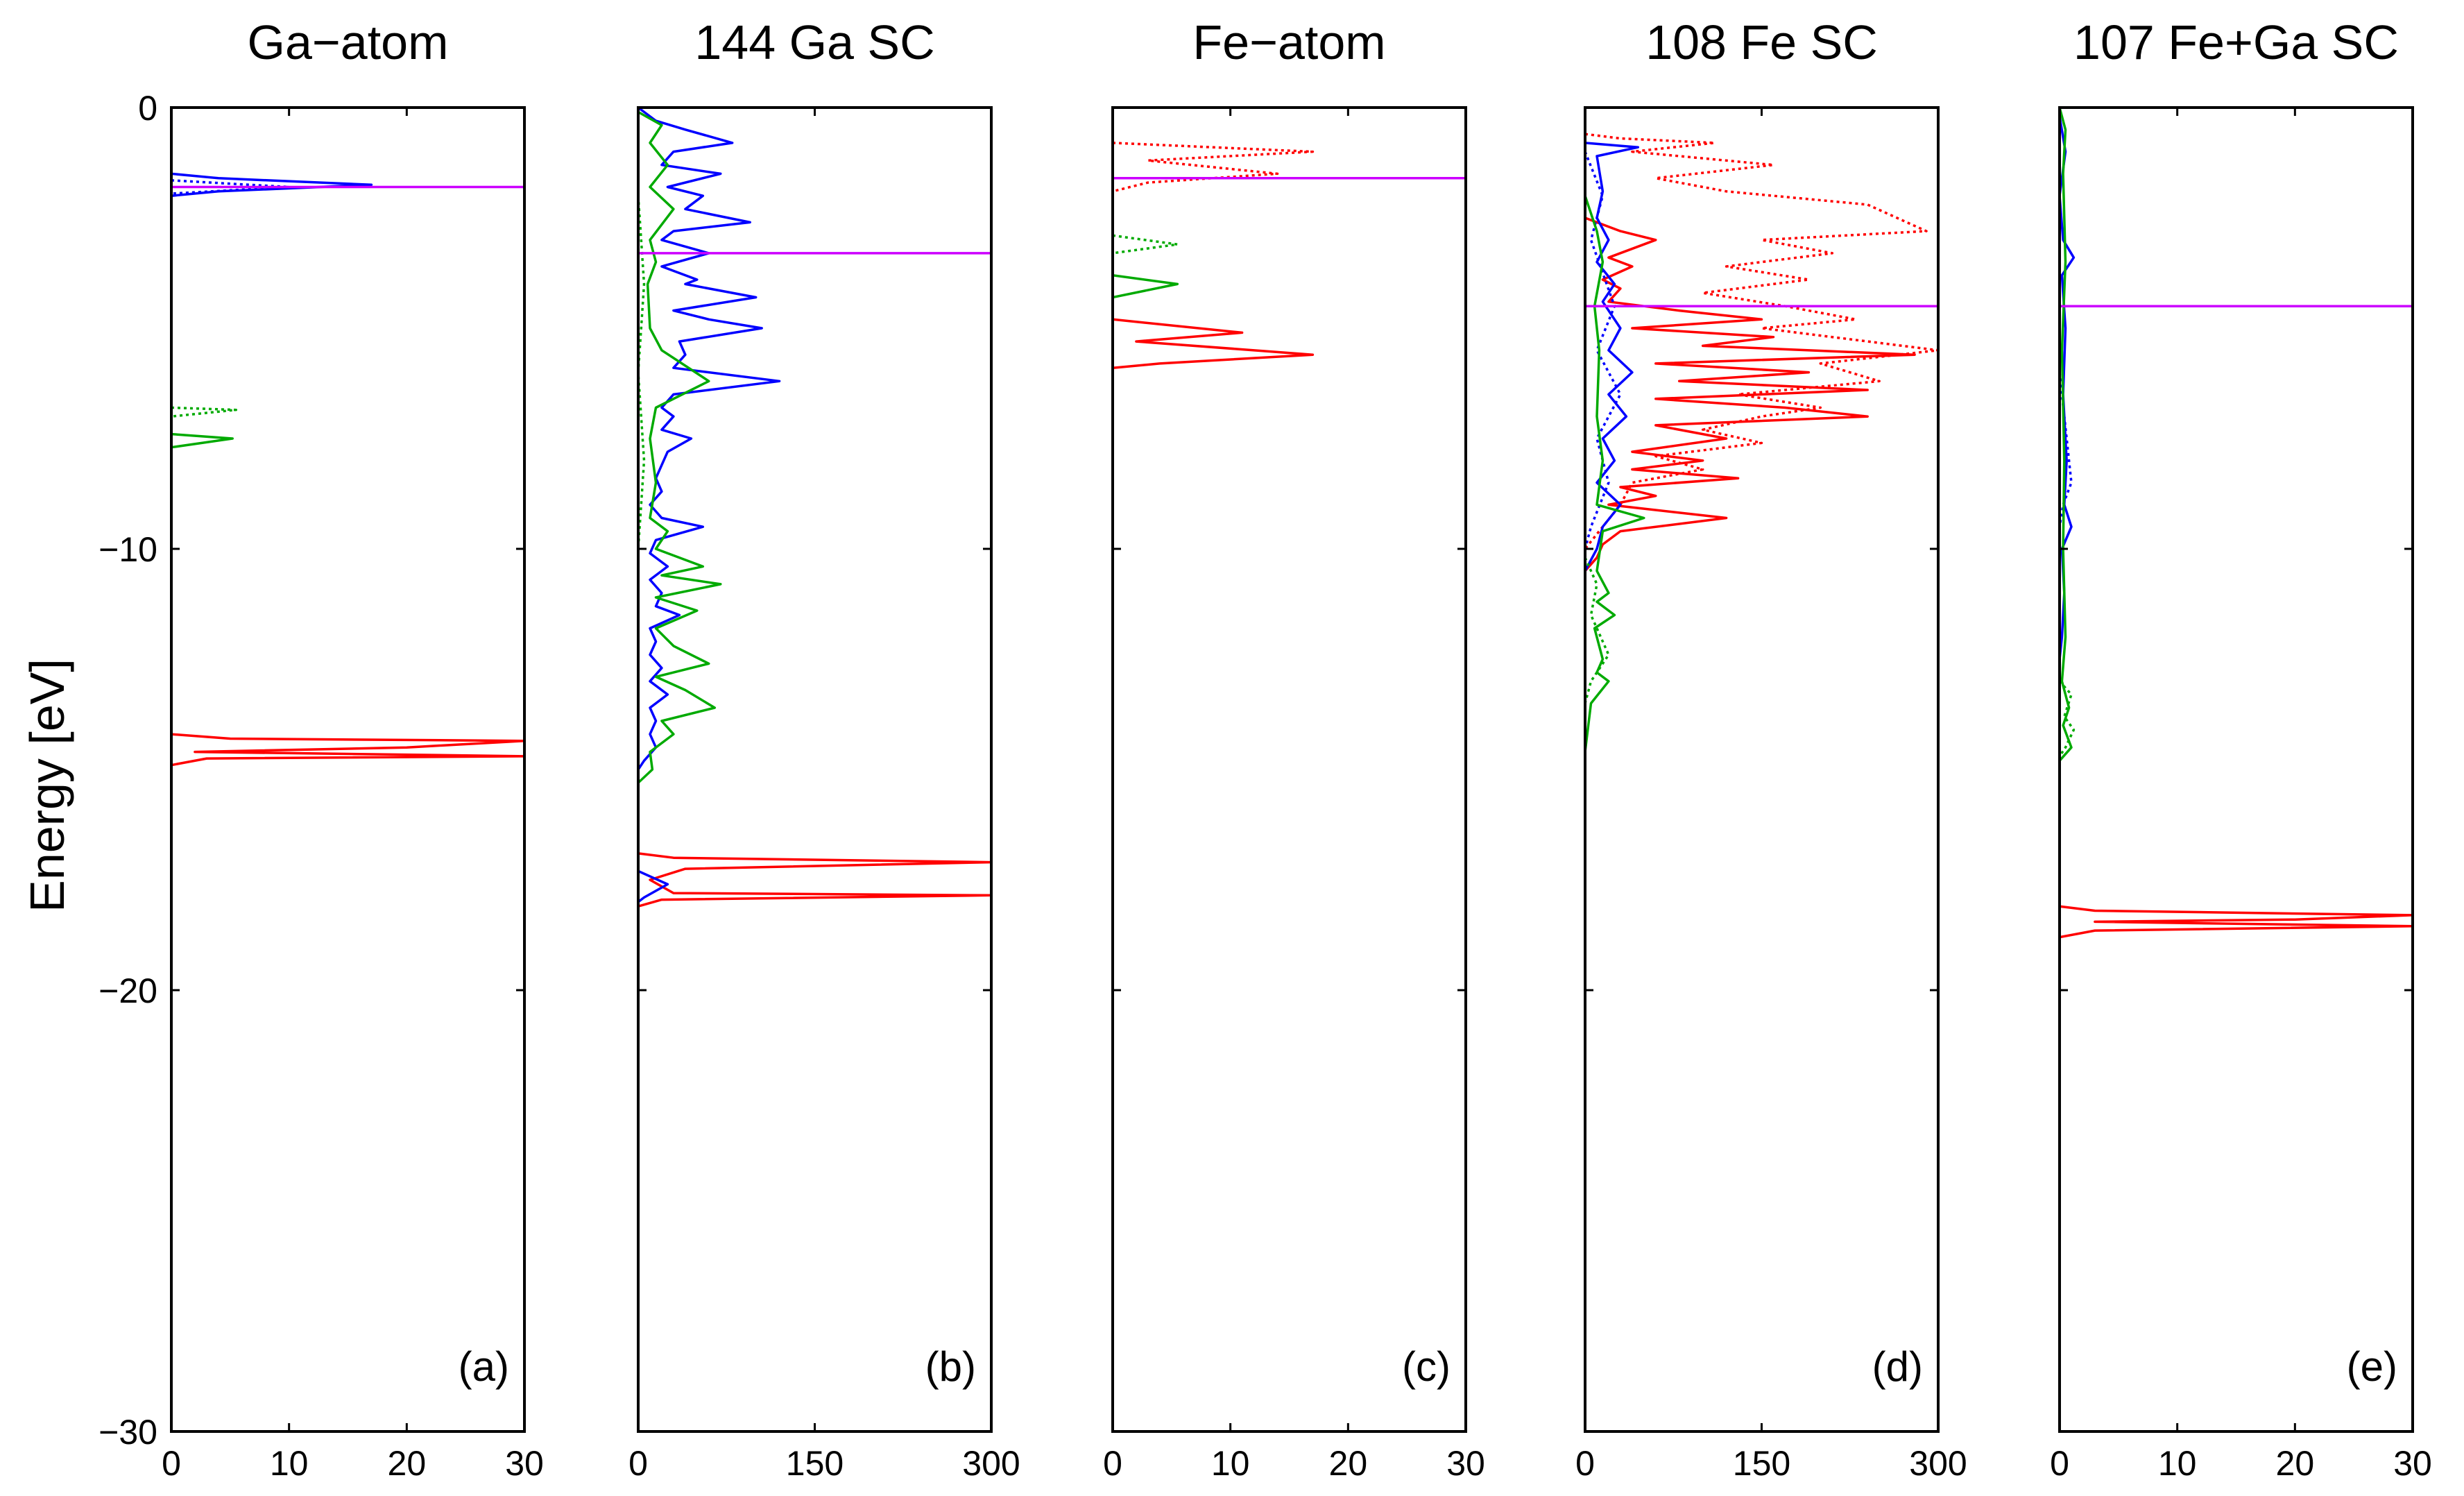  Describe the element at coordinates (147, 108) in the screenshot. I see `y-tick-label: 0` at that location.